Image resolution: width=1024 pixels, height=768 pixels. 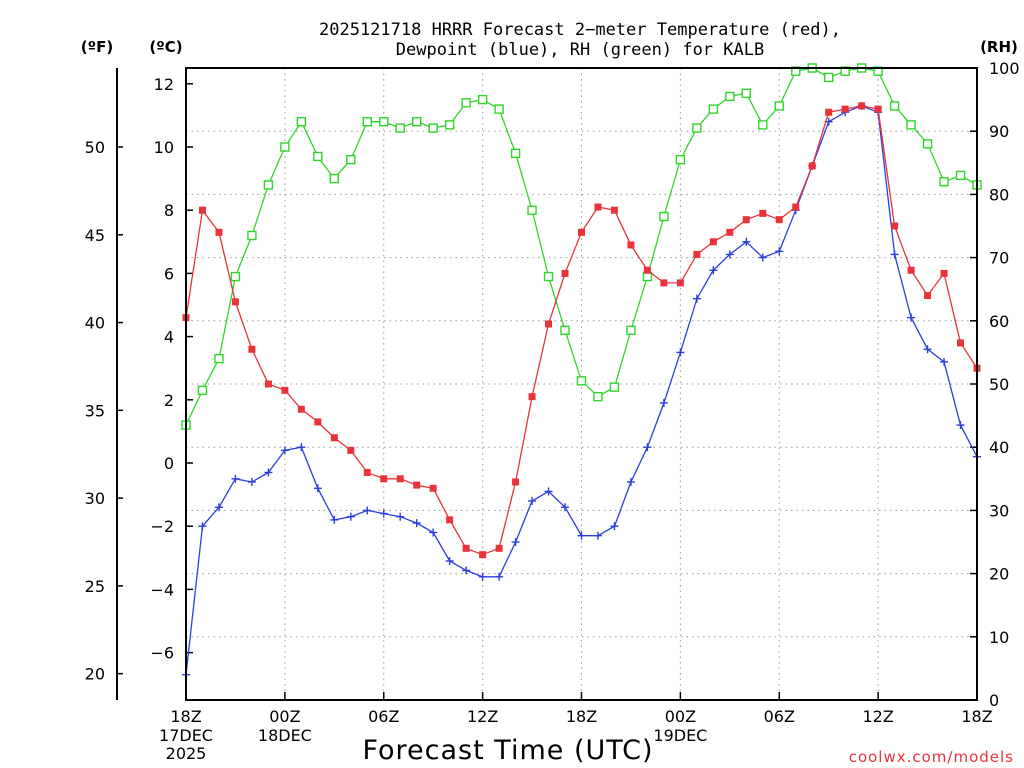 I want to click on rh-tick-label: 0, so click(x=994, y=700).